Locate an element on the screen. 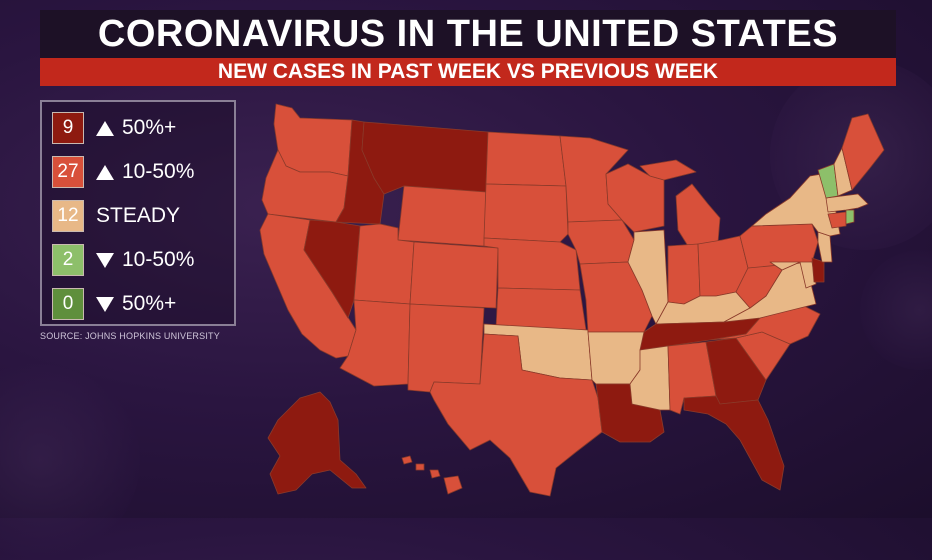  state-CO is located at coordinates (454, 275).